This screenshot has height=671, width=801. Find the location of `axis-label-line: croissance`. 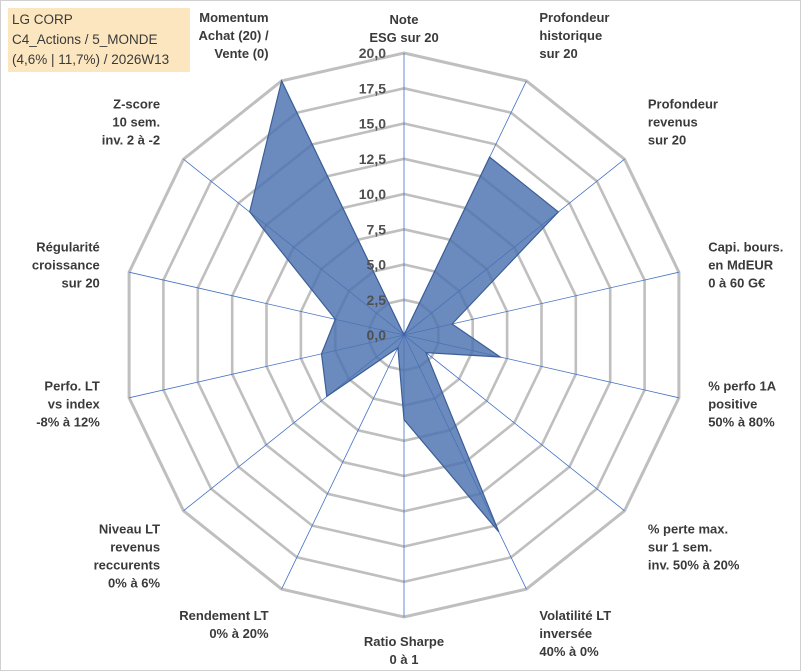

axis-label-line: croissance is located at coordinates (66, 265).